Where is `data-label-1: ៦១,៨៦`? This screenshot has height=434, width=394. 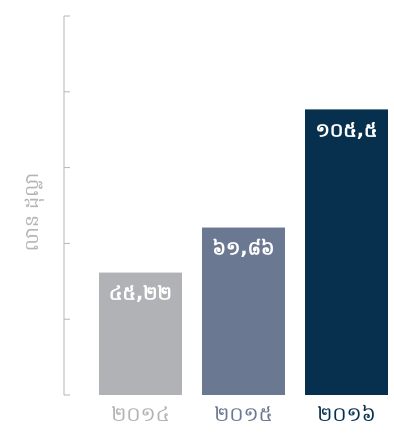
data-label-1: ៦១,៨៦ is located at coordinates (244, 249).